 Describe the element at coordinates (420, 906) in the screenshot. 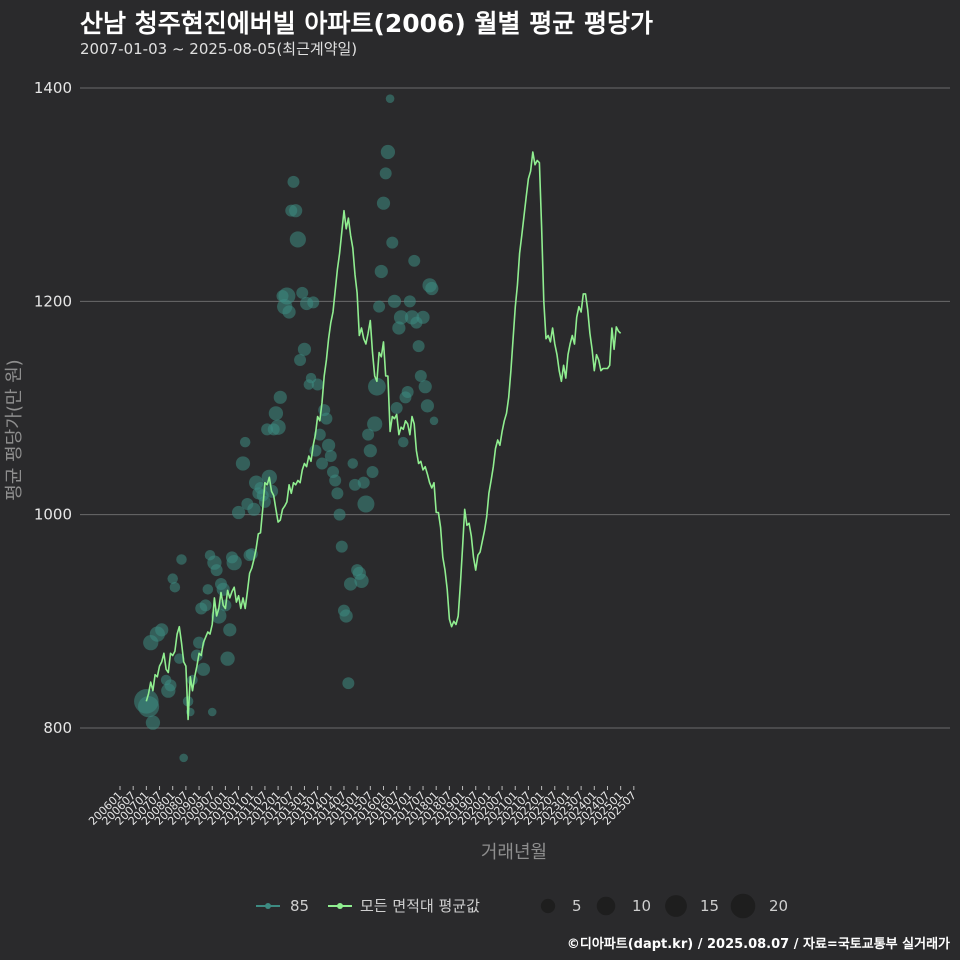

I see `legend-average-label: 모든 면적대 평균값` at that location.